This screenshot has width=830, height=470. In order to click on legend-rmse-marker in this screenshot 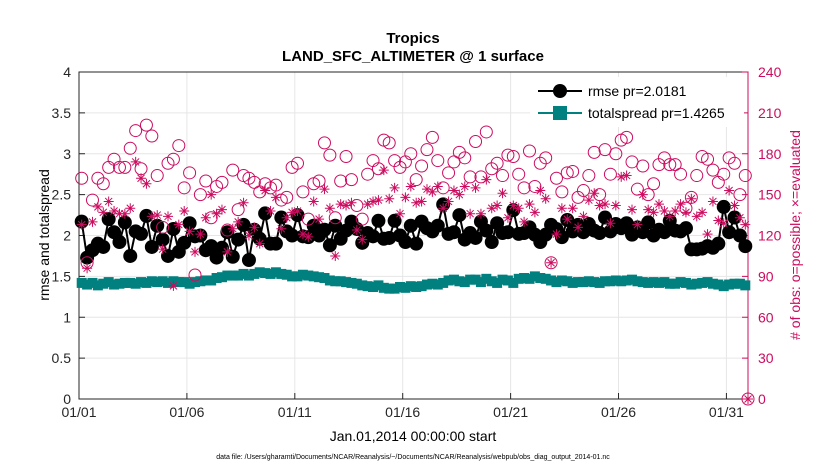, I will do `click(560, 91)`.